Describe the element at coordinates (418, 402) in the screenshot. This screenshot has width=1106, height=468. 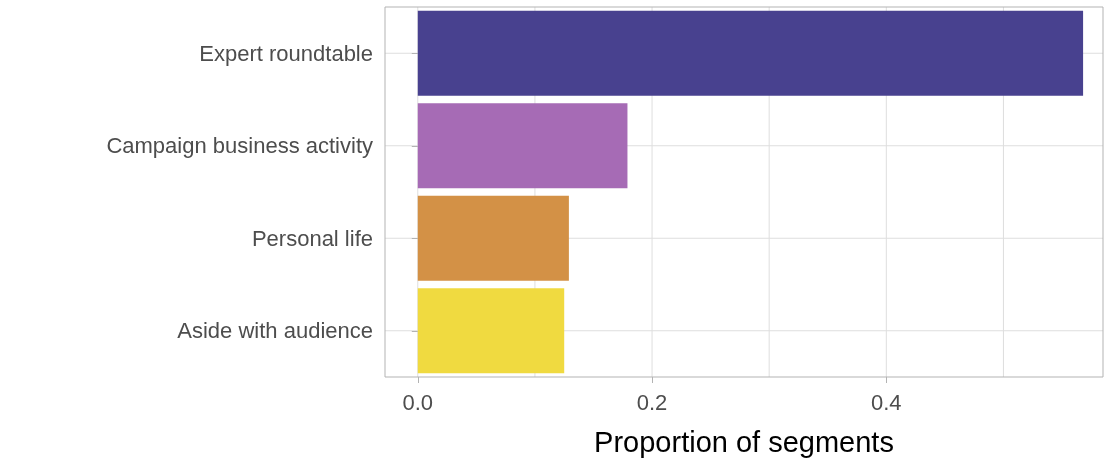
I see `x-tick-label: 0.0` at that location.